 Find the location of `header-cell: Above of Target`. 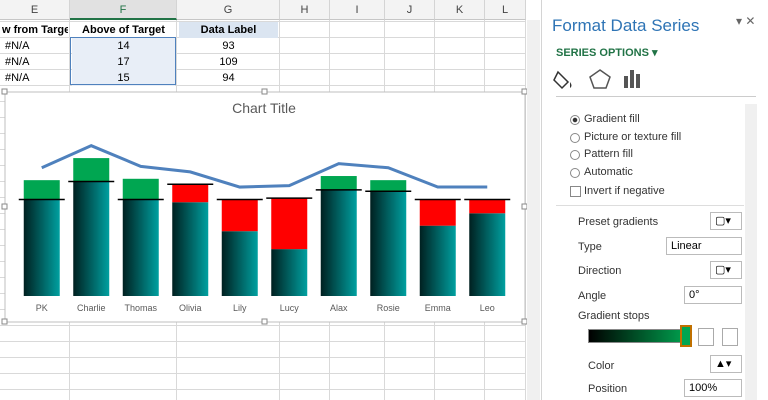

header-cell: Above of Target is located at coordinates (123, 30).